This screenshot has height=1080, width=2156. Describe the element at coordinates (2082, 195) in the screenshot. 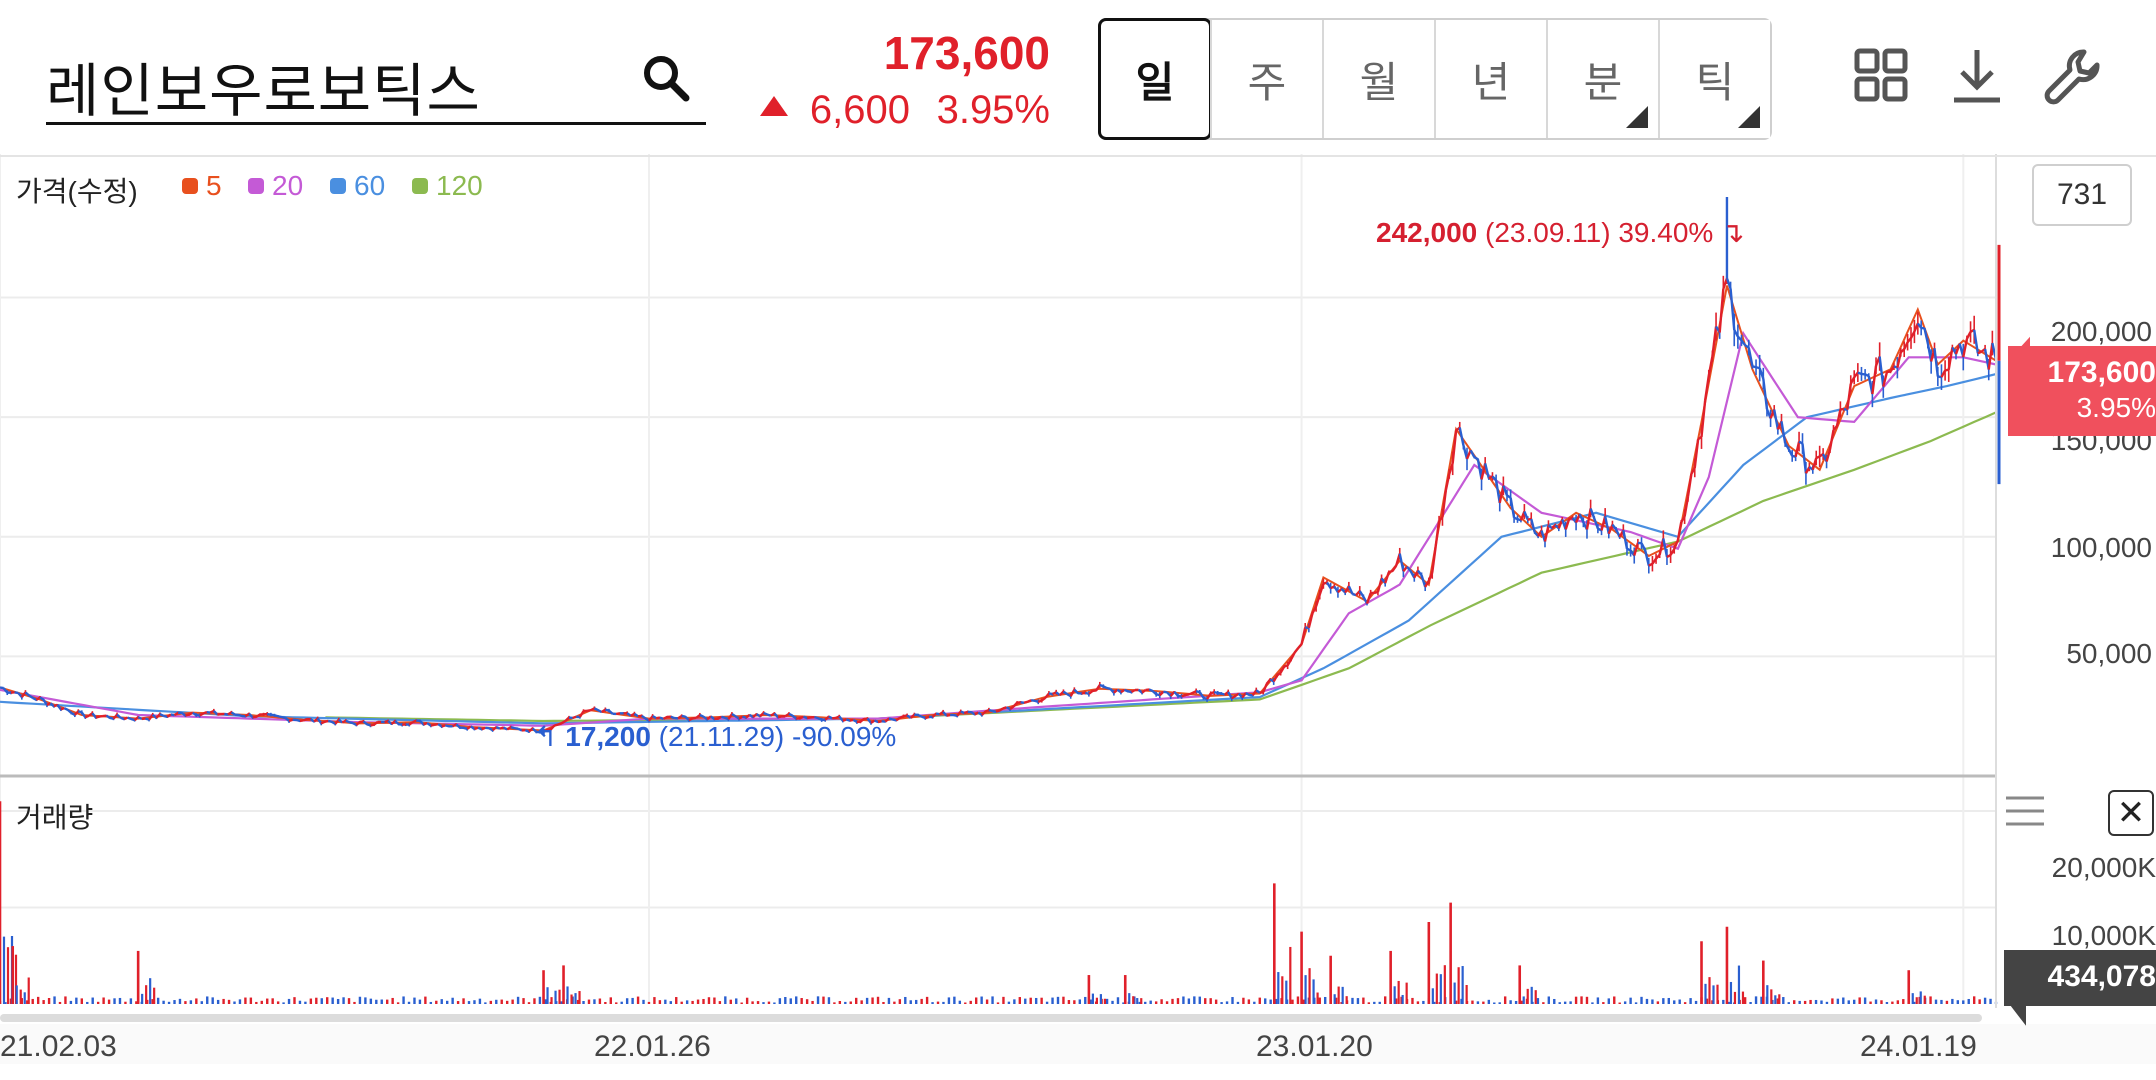

I see `bar-count-box: 731` at that location.